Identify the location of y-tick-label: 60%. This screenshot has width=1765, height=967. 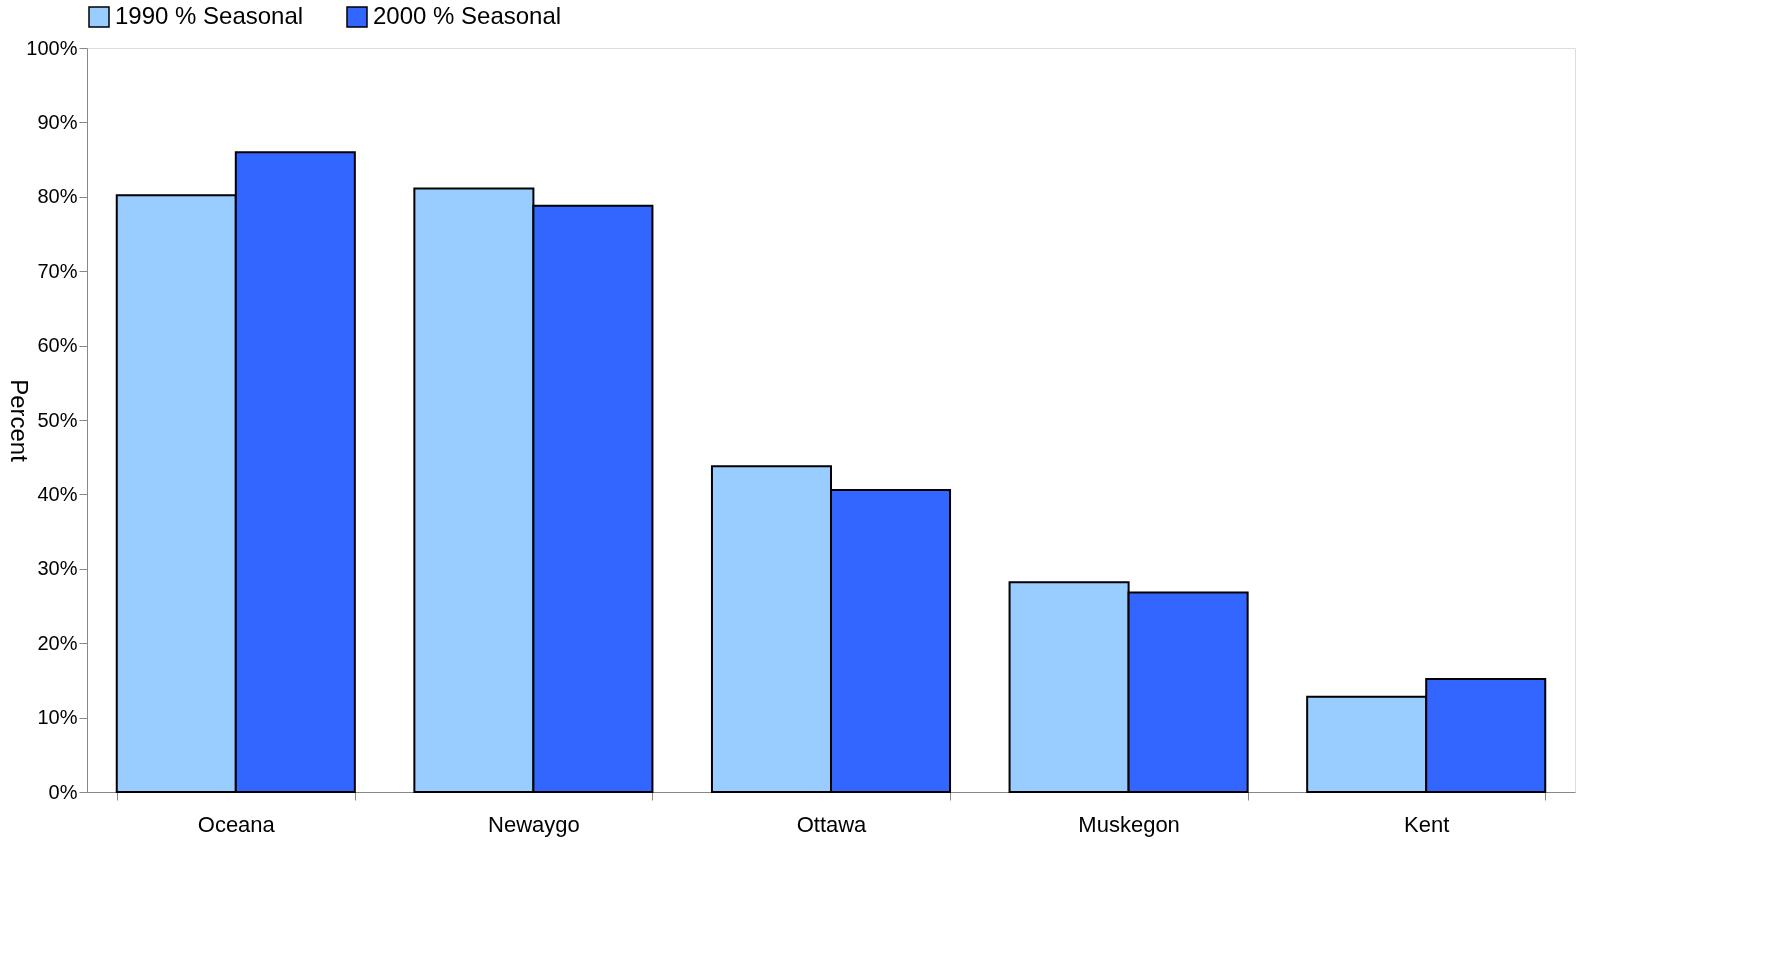
(57, 345).